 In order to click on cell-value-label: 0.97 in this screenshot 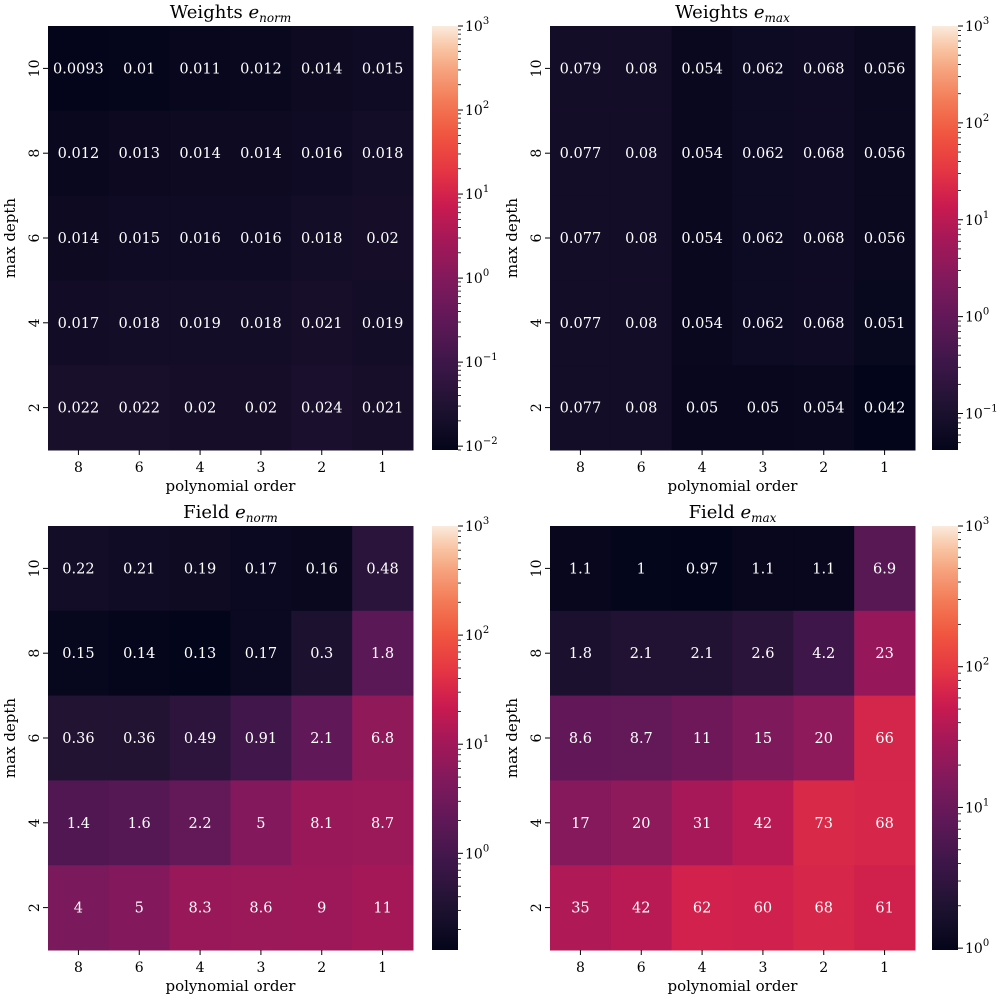, I will do `click(702, 569)`.